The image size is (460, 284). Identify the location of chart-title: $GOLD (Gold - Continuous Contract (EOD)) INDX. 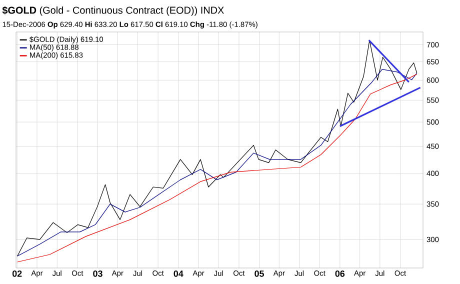
(113, 11).